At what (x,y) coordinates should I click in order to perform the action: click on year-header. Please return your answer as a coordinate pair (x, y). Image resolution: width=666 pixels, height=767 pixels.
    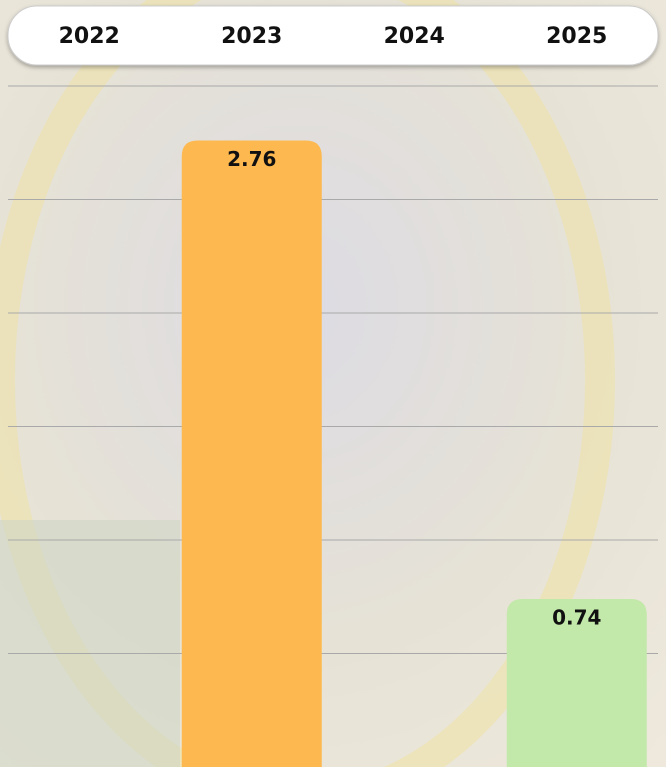
    Looking at the image, I should click on (333, 35).